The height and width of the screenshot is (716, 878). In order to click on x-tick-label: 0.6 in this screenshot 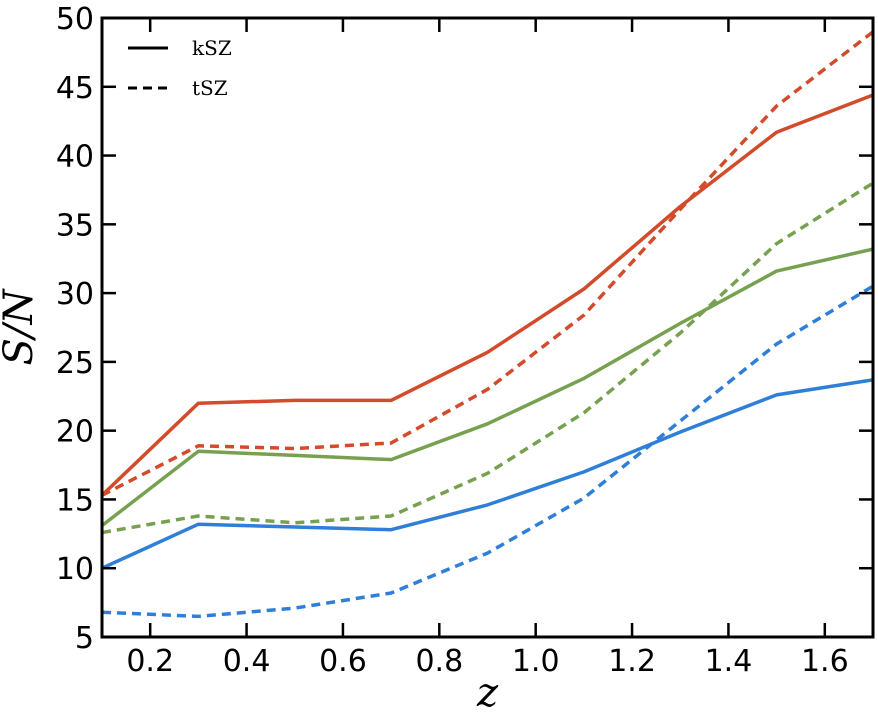, I will do `click(343, 661)`.